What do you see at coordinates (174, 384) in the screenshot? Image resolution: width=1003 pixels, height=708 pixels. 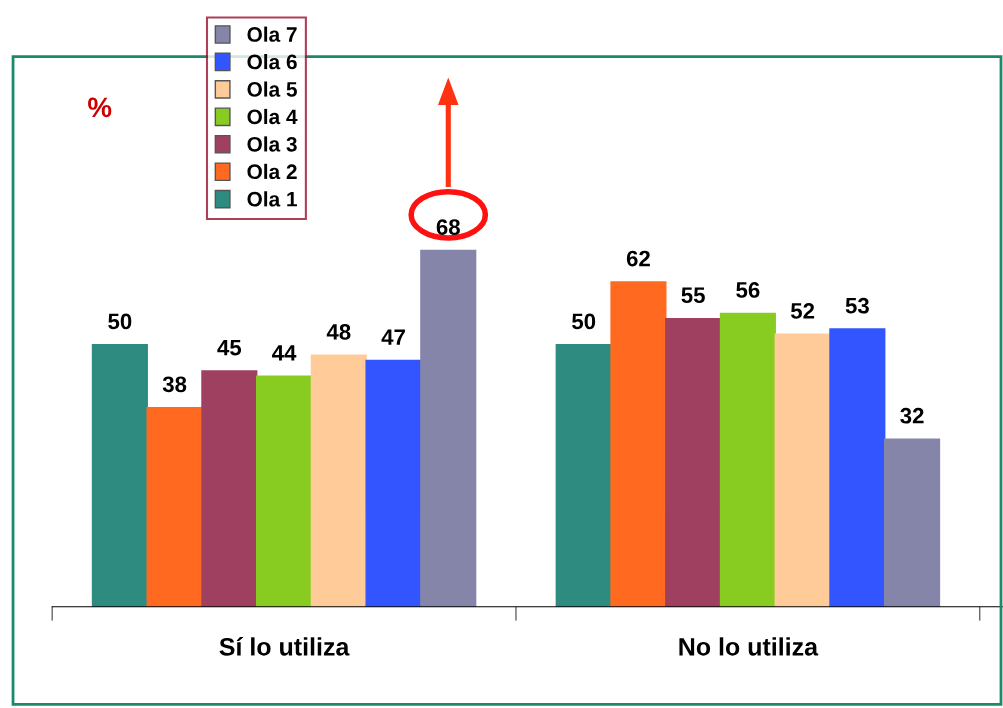 I see `data-label: 38` at bounding box center [174, 384].